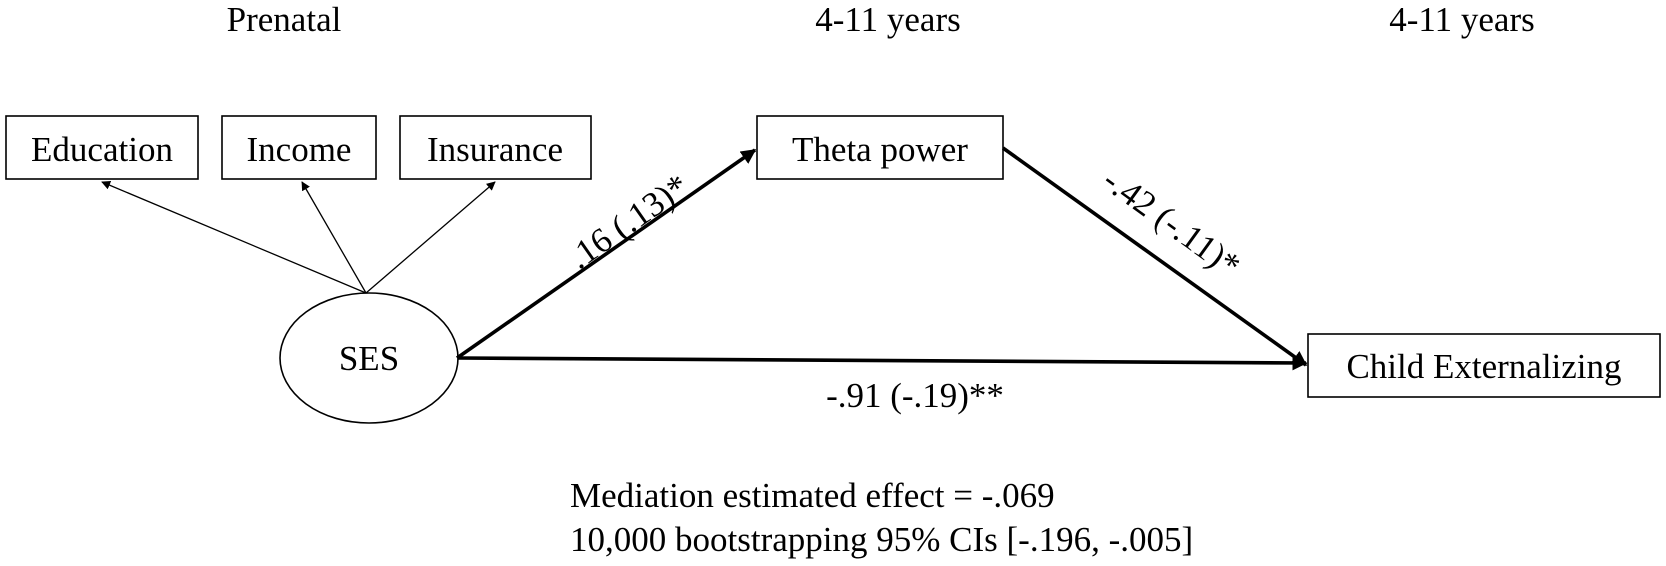 Image resolution: width=1666 pixels, height=566 pixels. What do you see at coordinates (812, 495) in the screenshot?
I see `mediation-effect-note: Mediation estimated effect = -.069` at bounding box center [812, 495].